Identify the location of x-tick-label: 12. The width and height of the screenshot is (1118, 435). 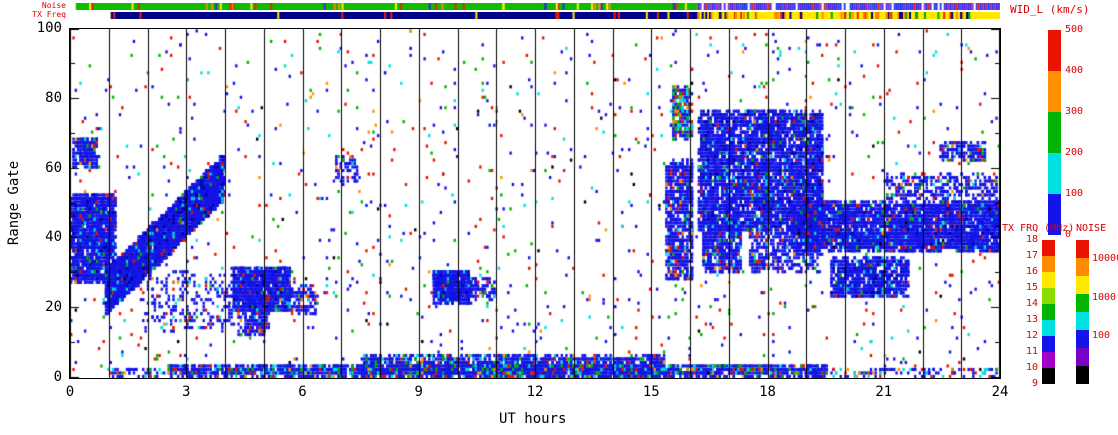
(535, 392).